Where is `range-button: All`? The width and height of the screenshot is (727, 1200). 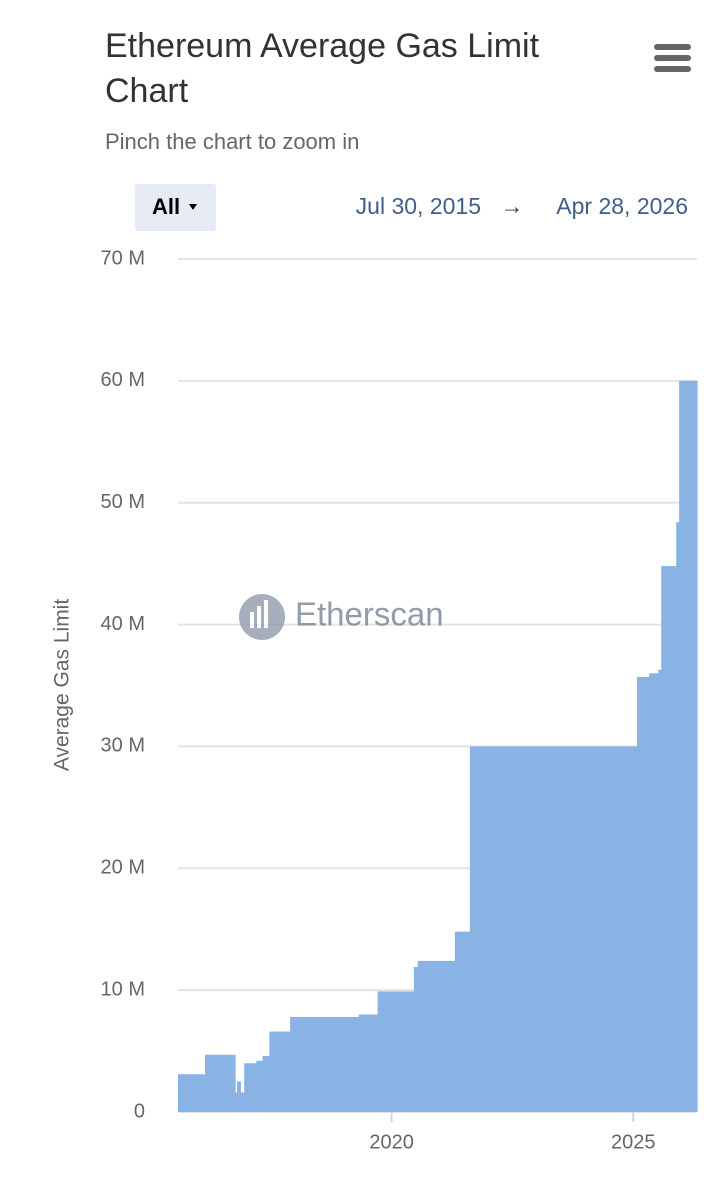 range-button: All is located at coordinates (175, 207).